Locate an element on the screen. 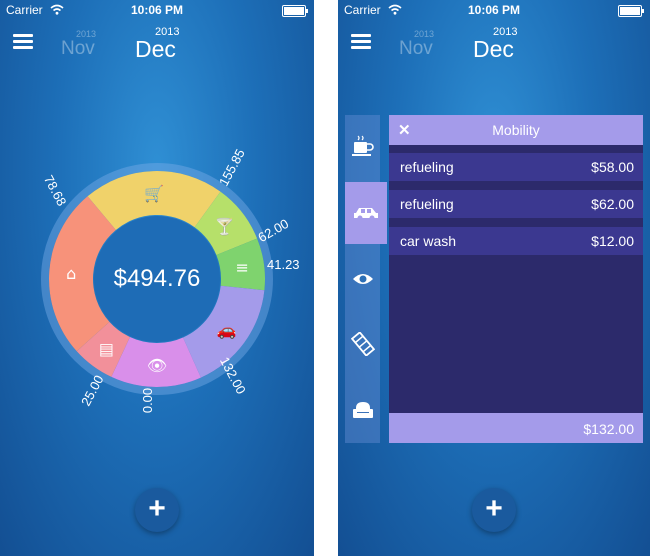  donut-outer-ring is located at coordinates (157, 279).